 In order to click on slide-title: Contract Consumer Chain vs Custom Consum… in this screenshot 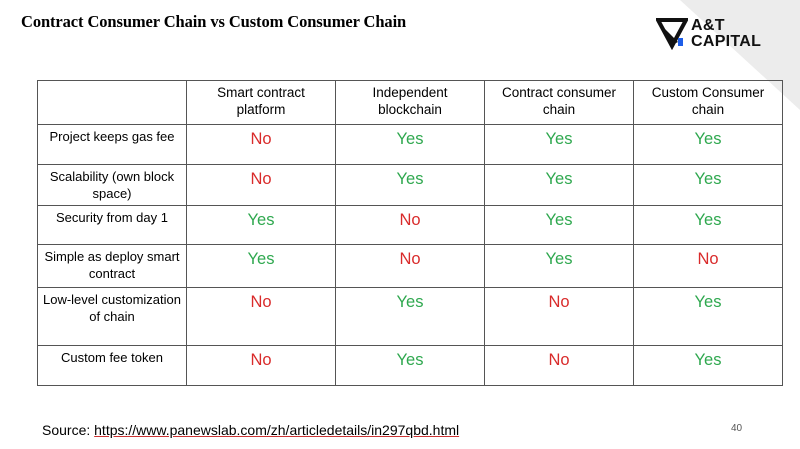, I will do `click(214, 21)`.